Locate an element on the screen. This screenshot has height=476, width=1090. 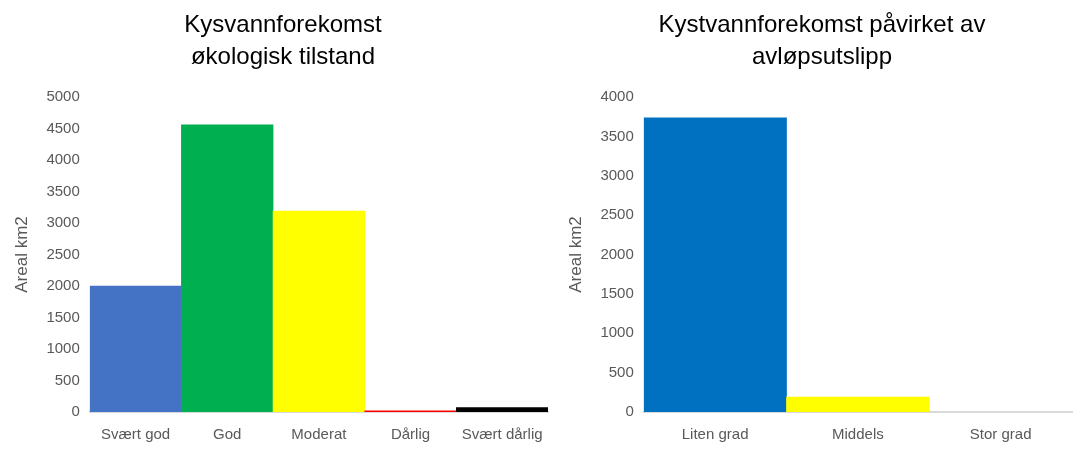
x-tick-label: Liten grad is located at coordinates (715, 434).